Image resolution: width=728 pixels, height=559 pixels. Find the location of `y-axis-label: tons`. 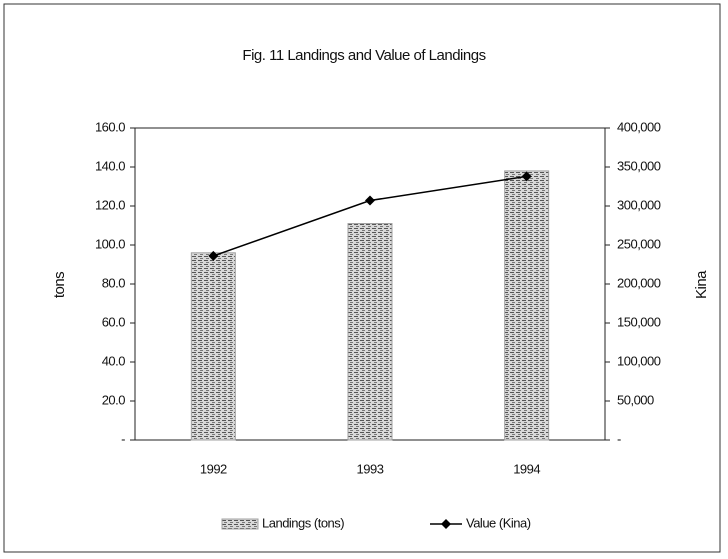

y-axis-label: tons is located at coordinates (59, 285).